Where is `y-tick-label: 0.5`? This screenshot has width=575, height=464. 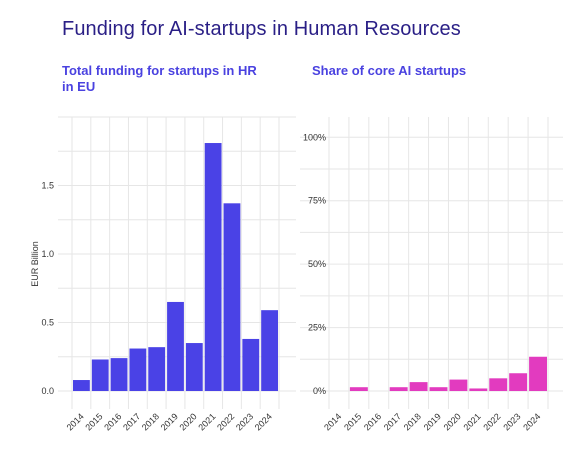 y-tick-label: 0.5 is located at coordinates (47, 323).